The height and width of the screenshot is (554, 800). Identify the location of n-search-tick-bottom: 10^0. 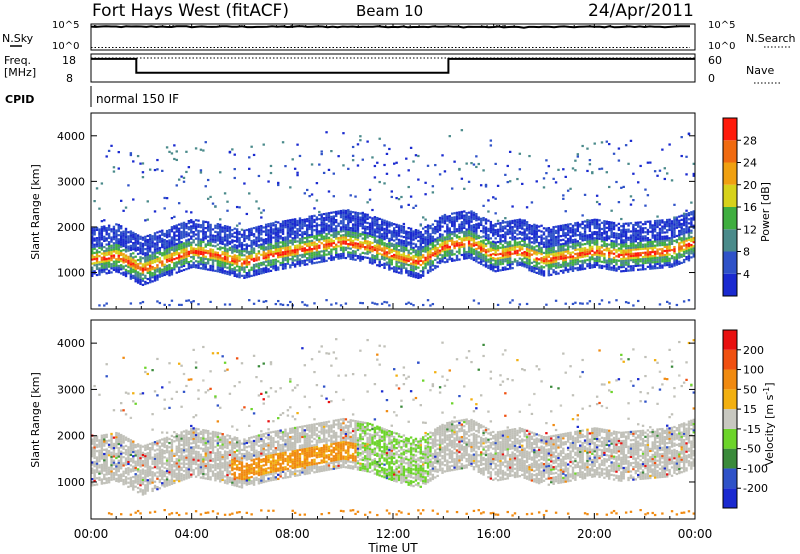
(721, 46).